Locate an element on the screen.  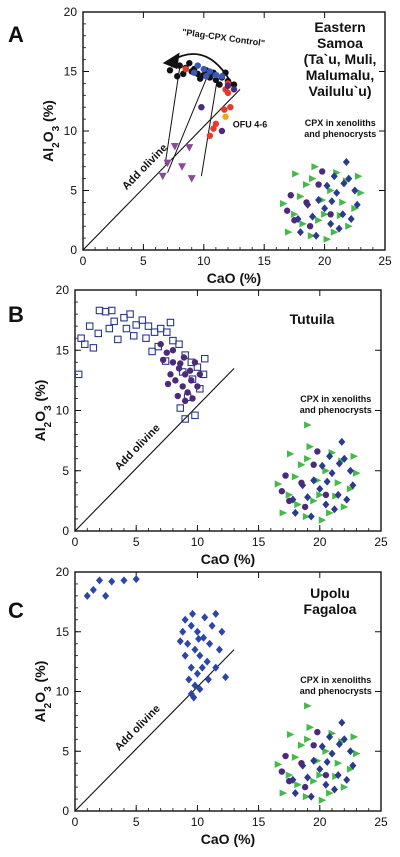
panel-label: C is located at coordinates (16, 610).